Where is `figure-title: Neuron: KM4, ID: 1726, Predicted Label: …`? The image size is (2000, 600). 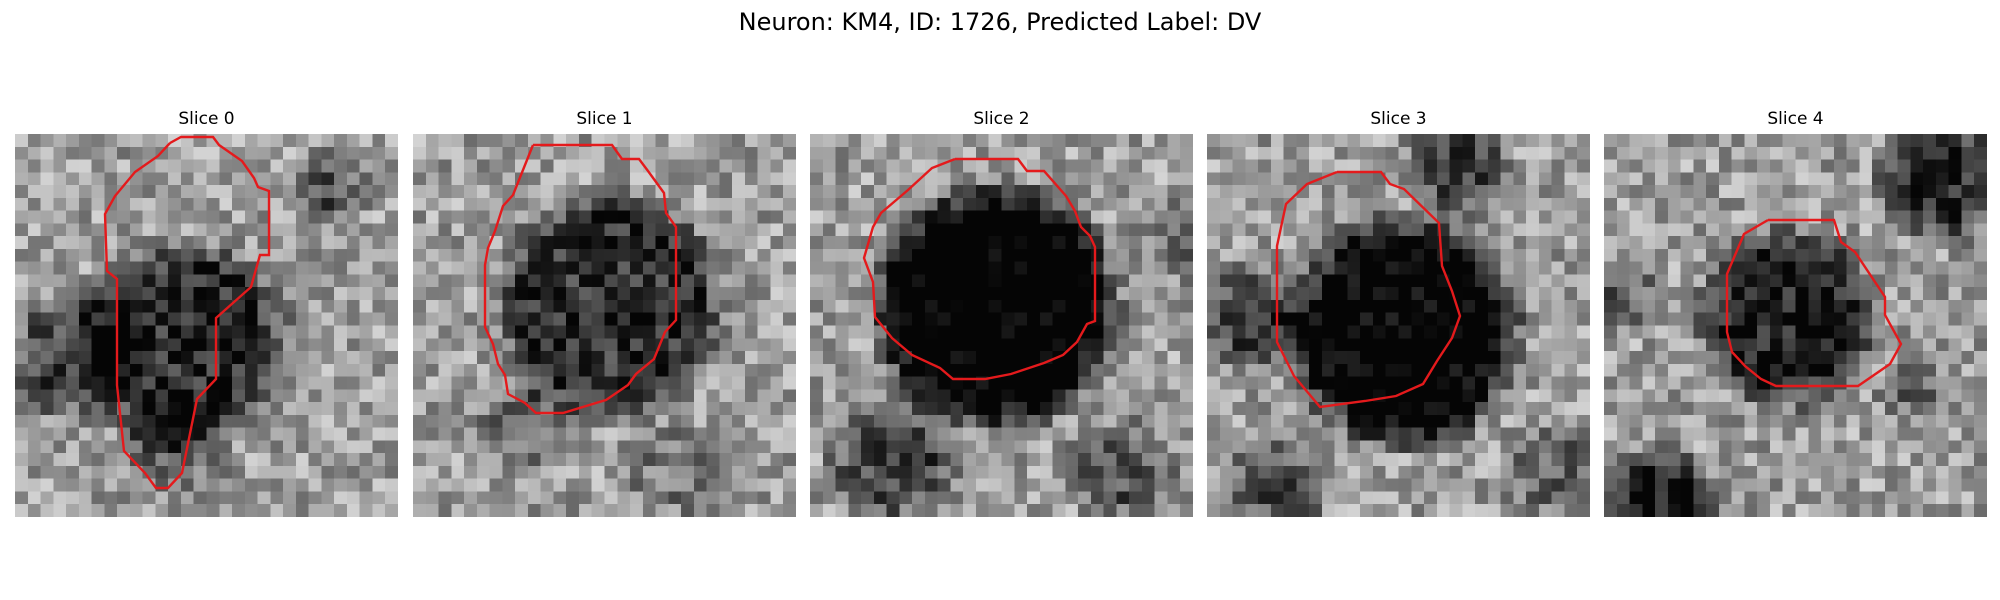
figure-title: Neuron: KM4, ID: 1726, Predicted Label: … is located at coordinates (1000, 22).